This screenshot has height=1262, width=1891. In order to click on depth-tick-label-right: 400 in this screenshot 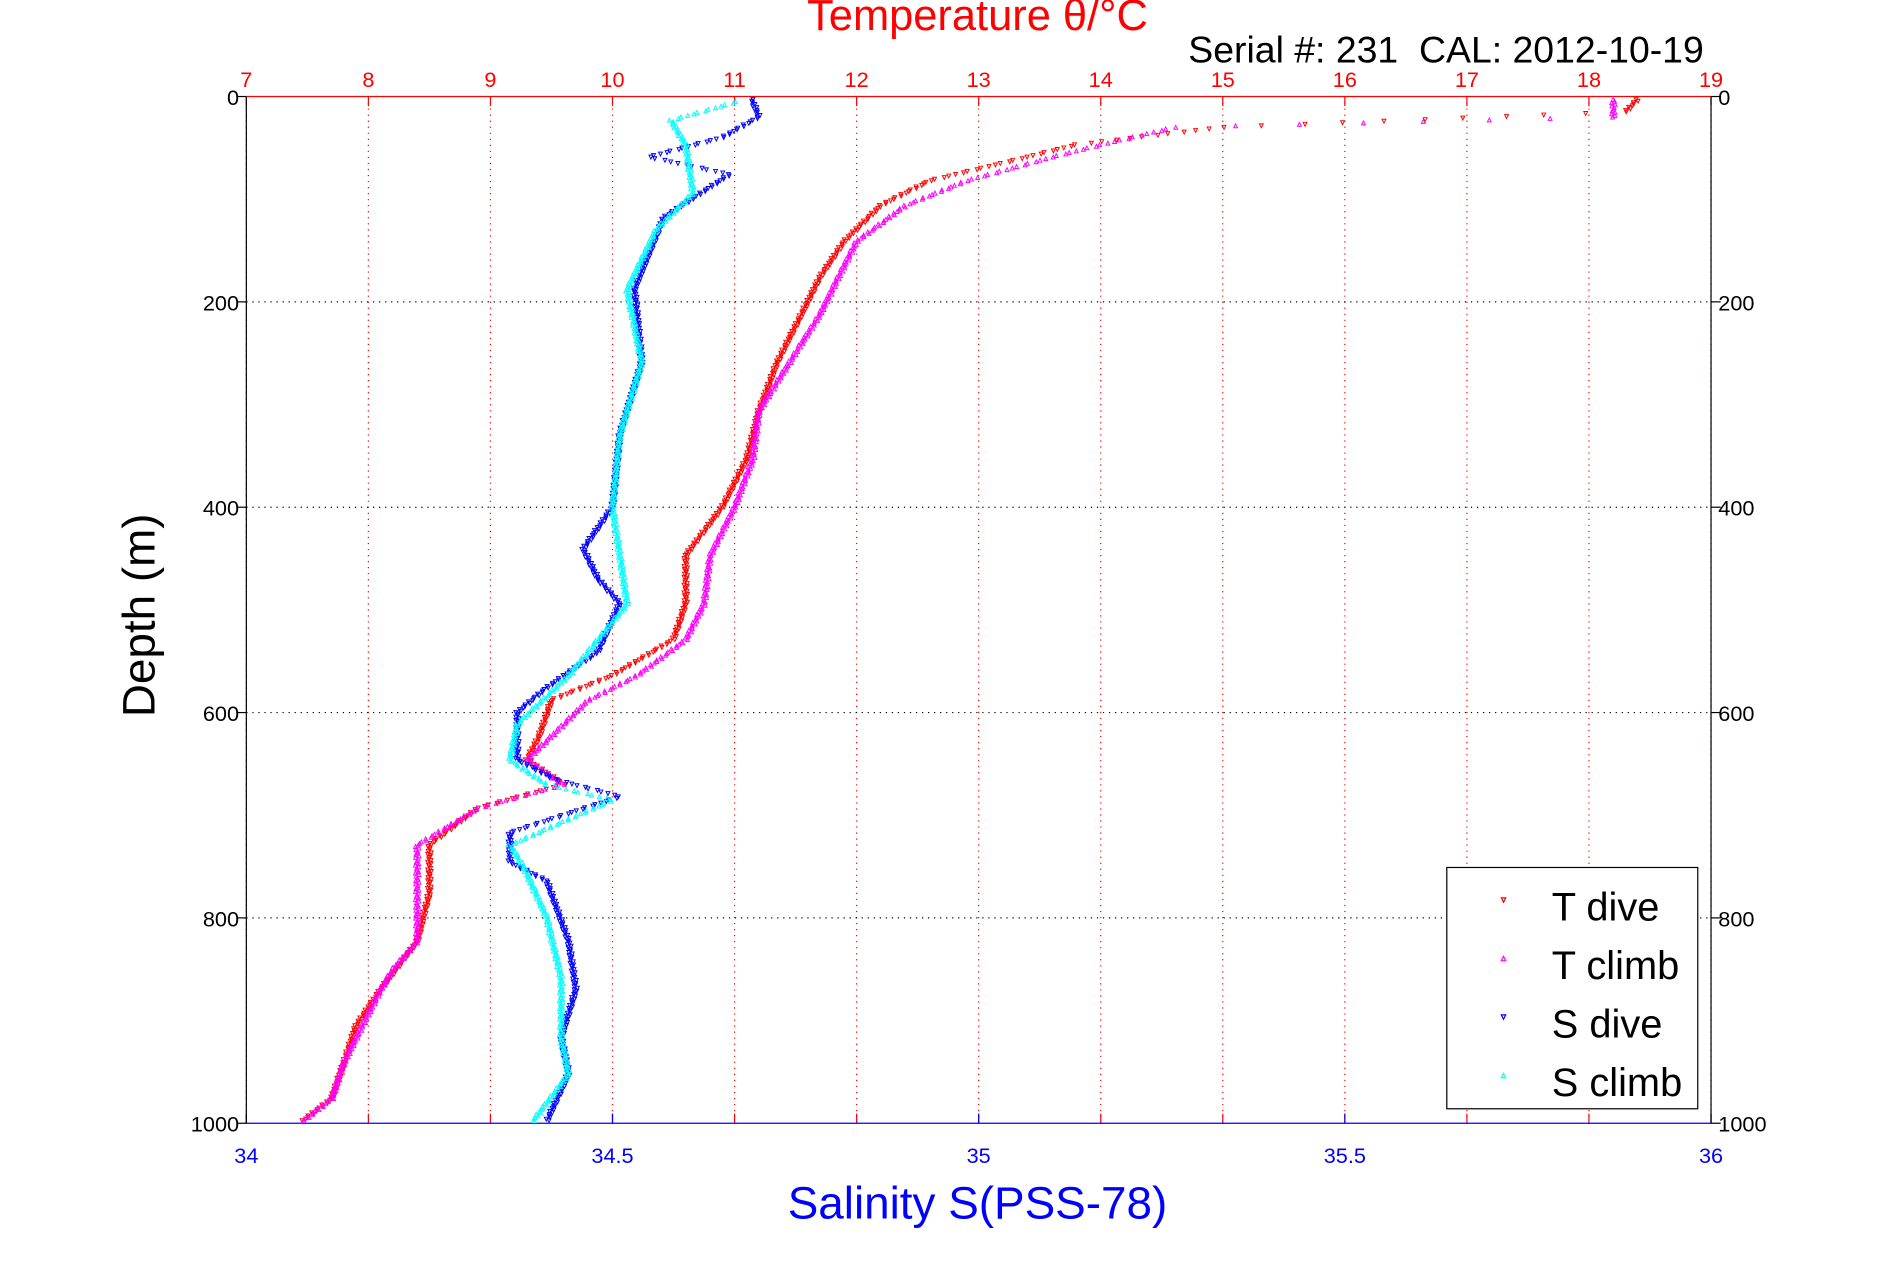, I will do `click(1736, 508)`.